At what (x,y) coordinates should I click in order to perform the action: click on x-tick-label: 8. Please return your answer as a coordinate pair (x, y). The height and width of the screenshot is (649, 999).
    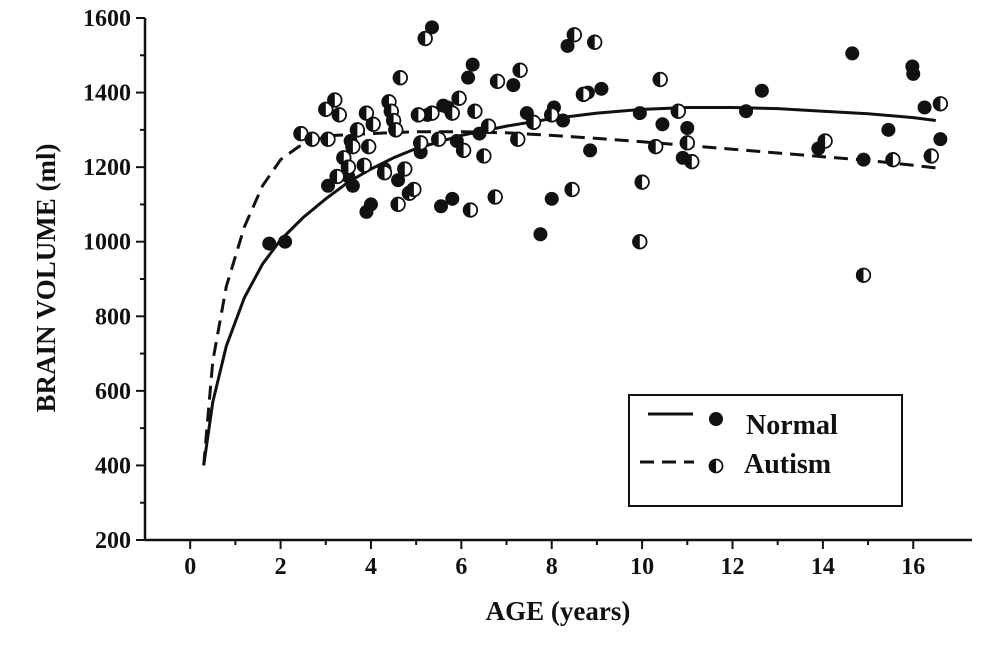
    Looking at the image, I should click on (552, 567).